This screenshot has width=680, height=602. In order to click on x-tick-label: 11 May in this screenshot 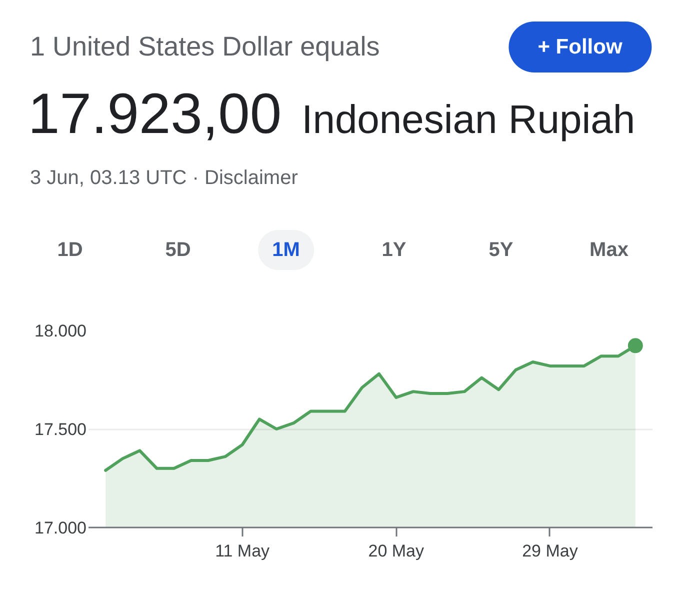, I will do `click(242, 551)`.